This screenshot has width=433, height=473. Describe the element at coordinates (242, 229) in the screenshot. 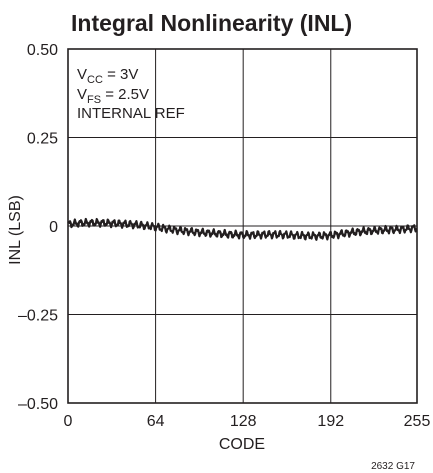

I see `inl-series-line` at that location.